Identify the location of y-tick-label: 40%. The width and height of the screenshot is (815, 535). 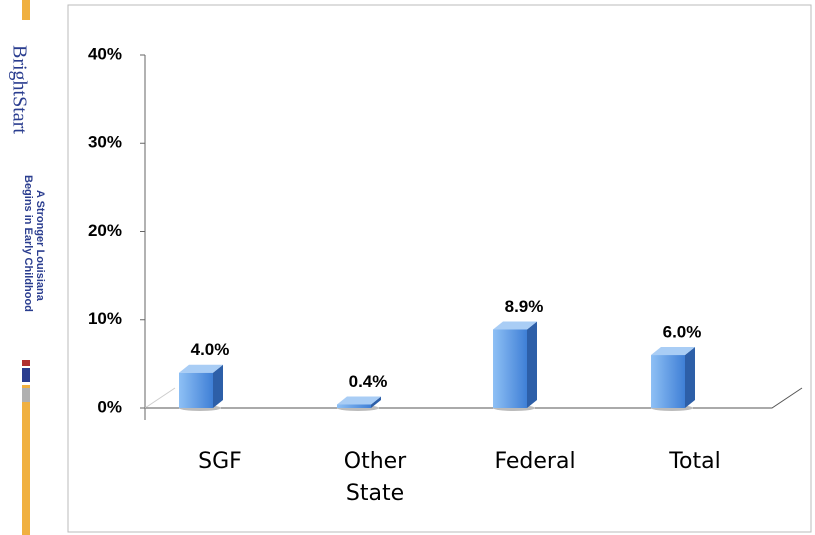
(105, 53).